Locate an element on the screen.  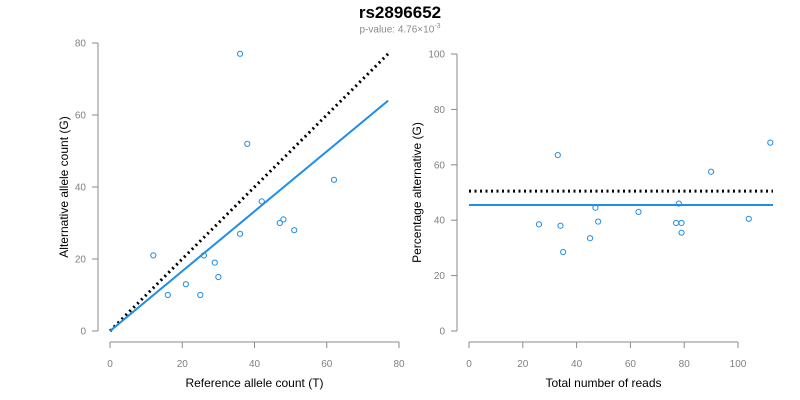
y-axis-label: Alternative allele count (G) is located at coordinates (64, 186).